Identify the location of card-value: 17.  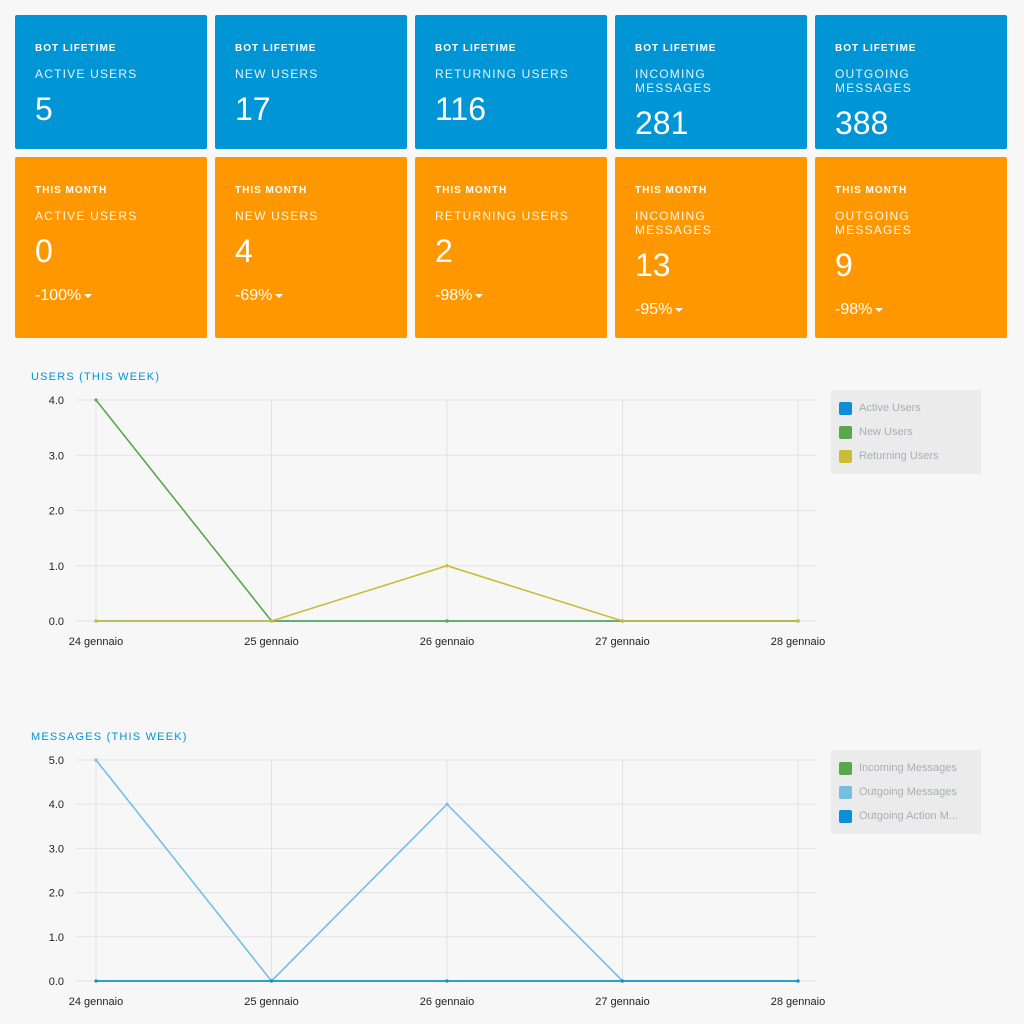
(253, 109).